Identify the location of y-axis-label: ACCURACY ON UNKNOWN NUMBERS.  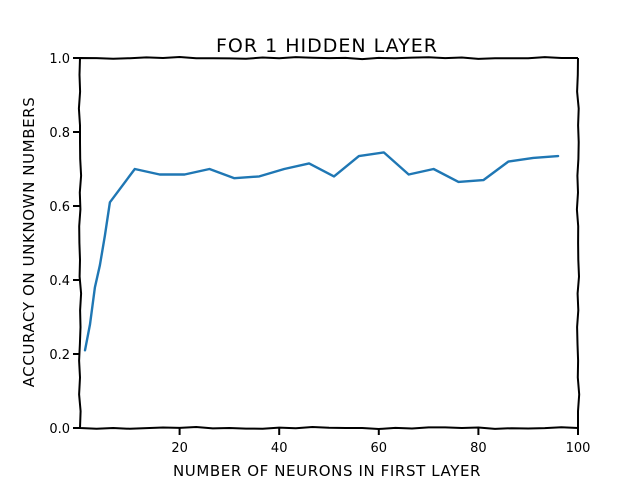
(29, 242).